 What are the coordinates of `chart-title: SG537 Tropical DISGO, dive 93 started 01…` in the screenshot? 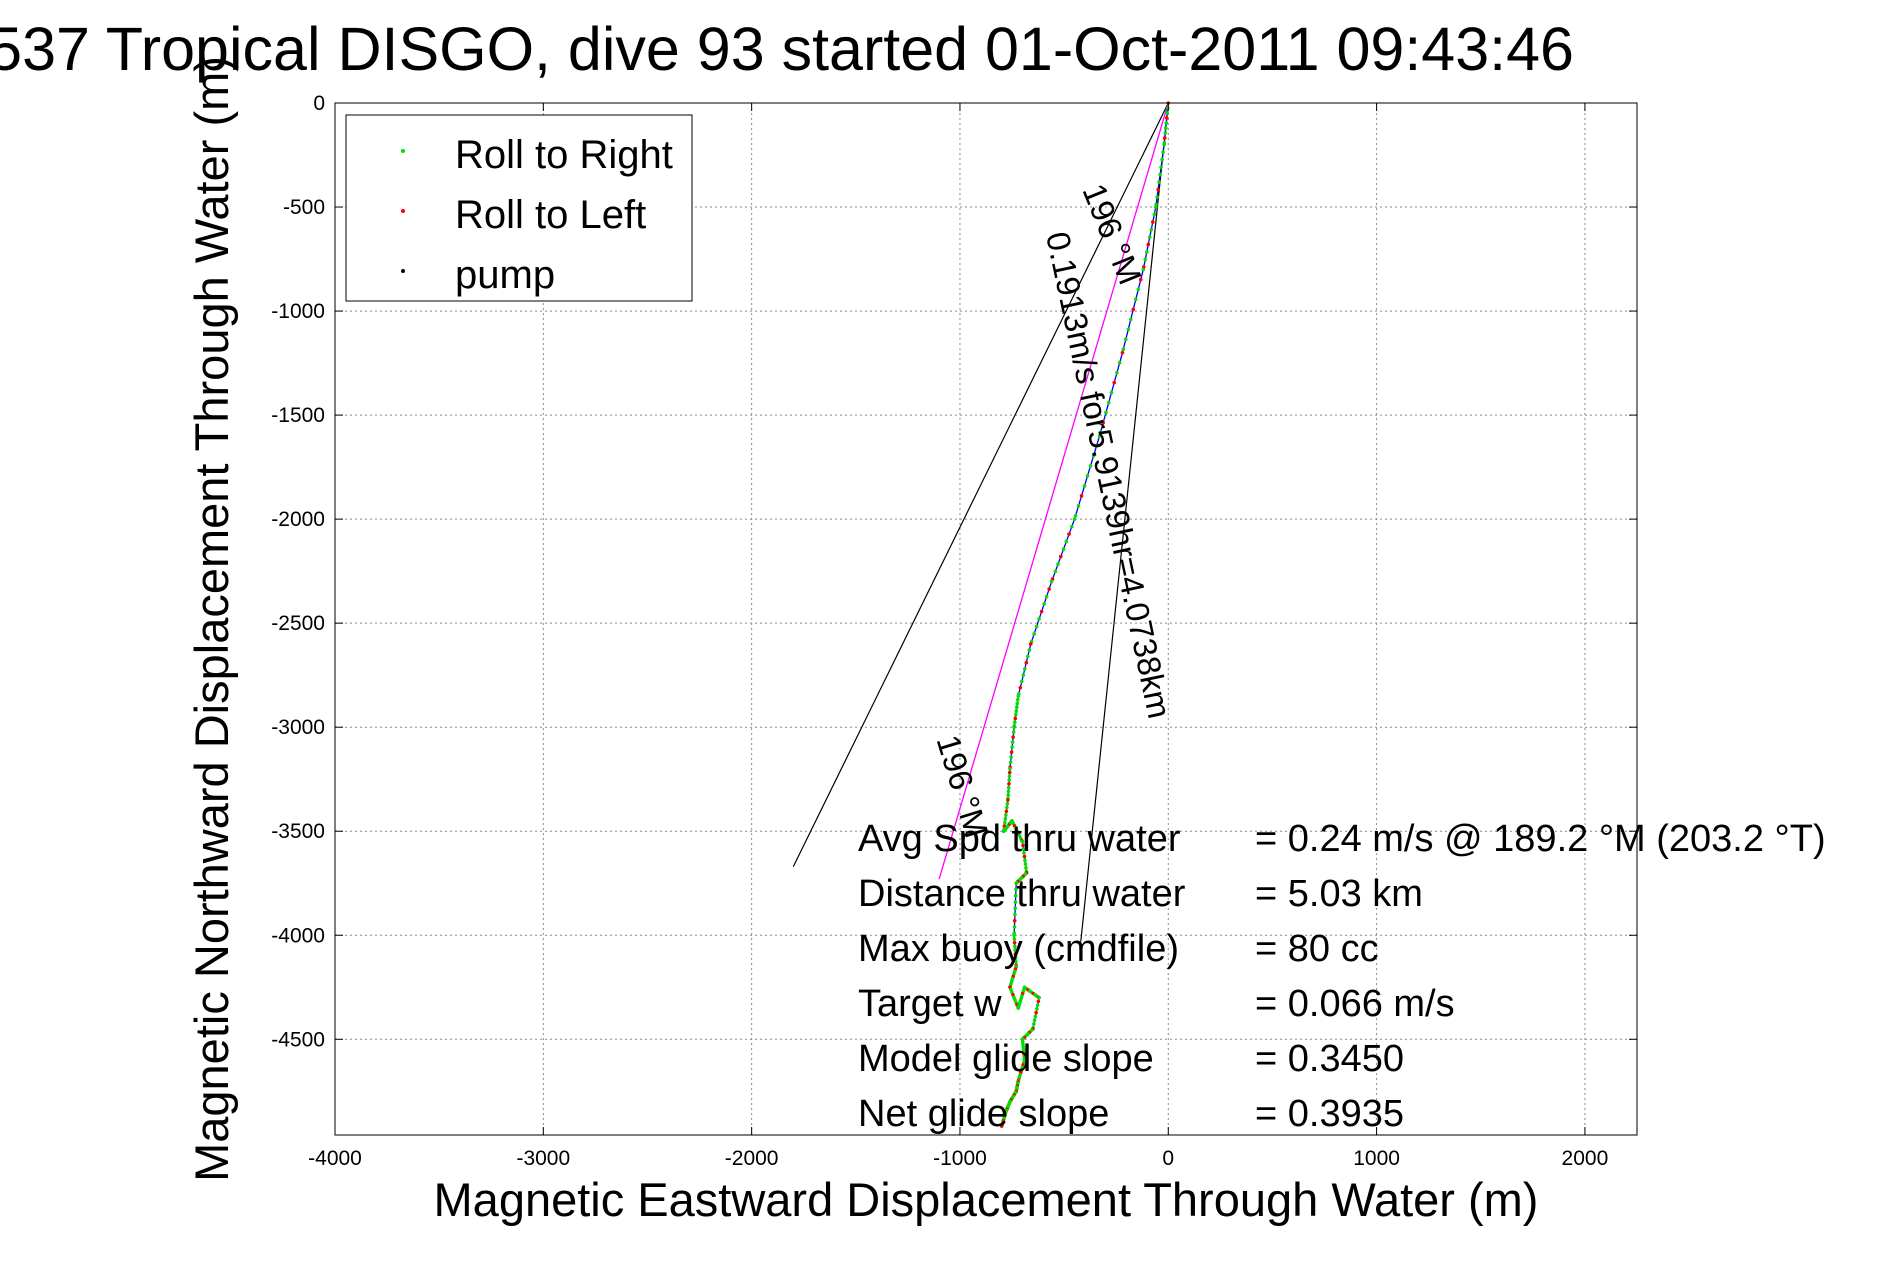 It's located at (787, 49).